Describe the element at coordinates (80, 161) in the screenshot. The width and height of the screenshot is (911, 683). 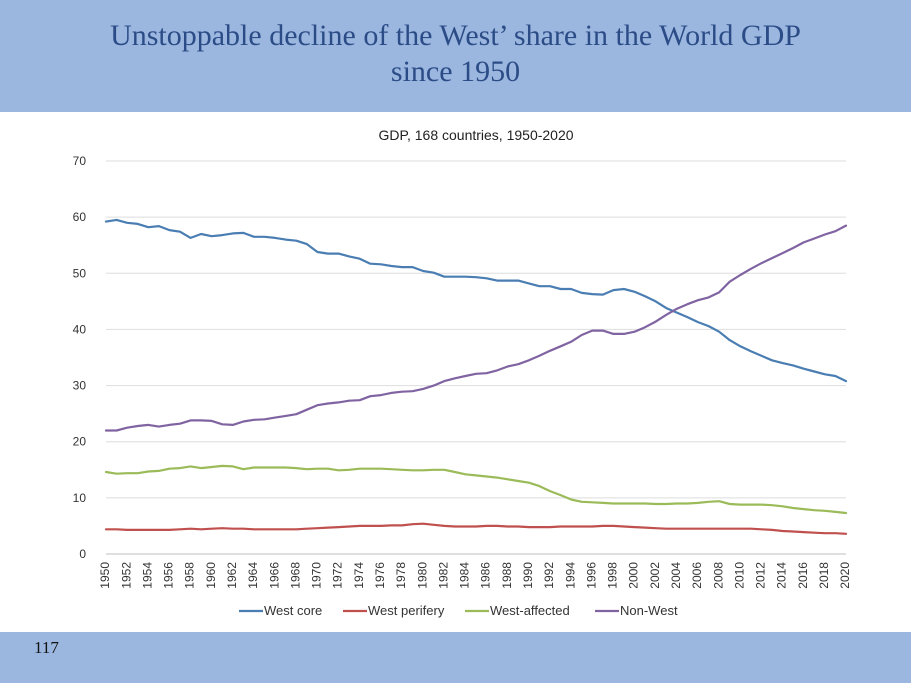
I see `y-tick-label: 70` at that location.